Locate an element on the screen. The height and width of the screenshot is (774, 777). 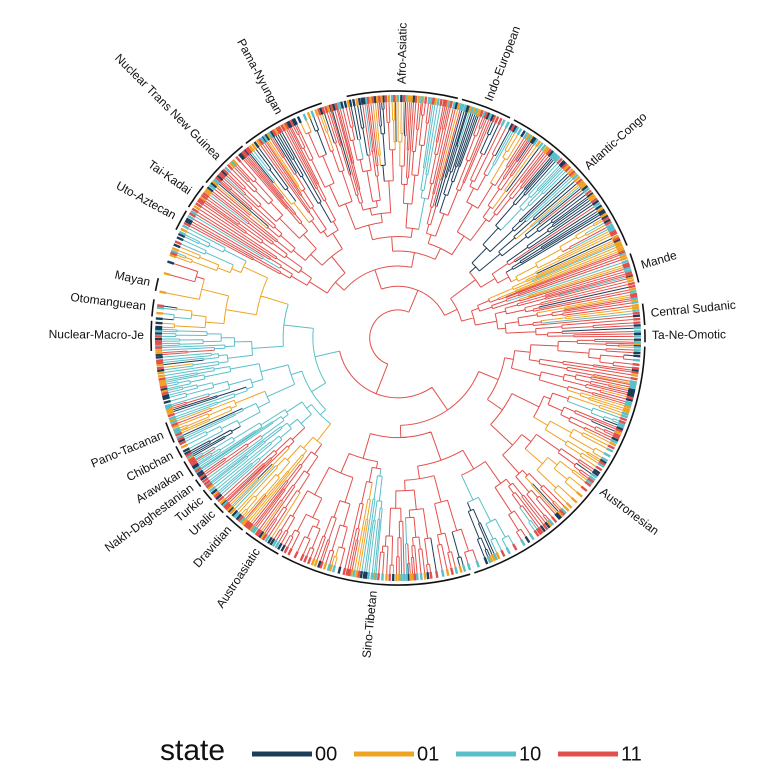
clade-label: Mande is located at coordinates (658, 260).